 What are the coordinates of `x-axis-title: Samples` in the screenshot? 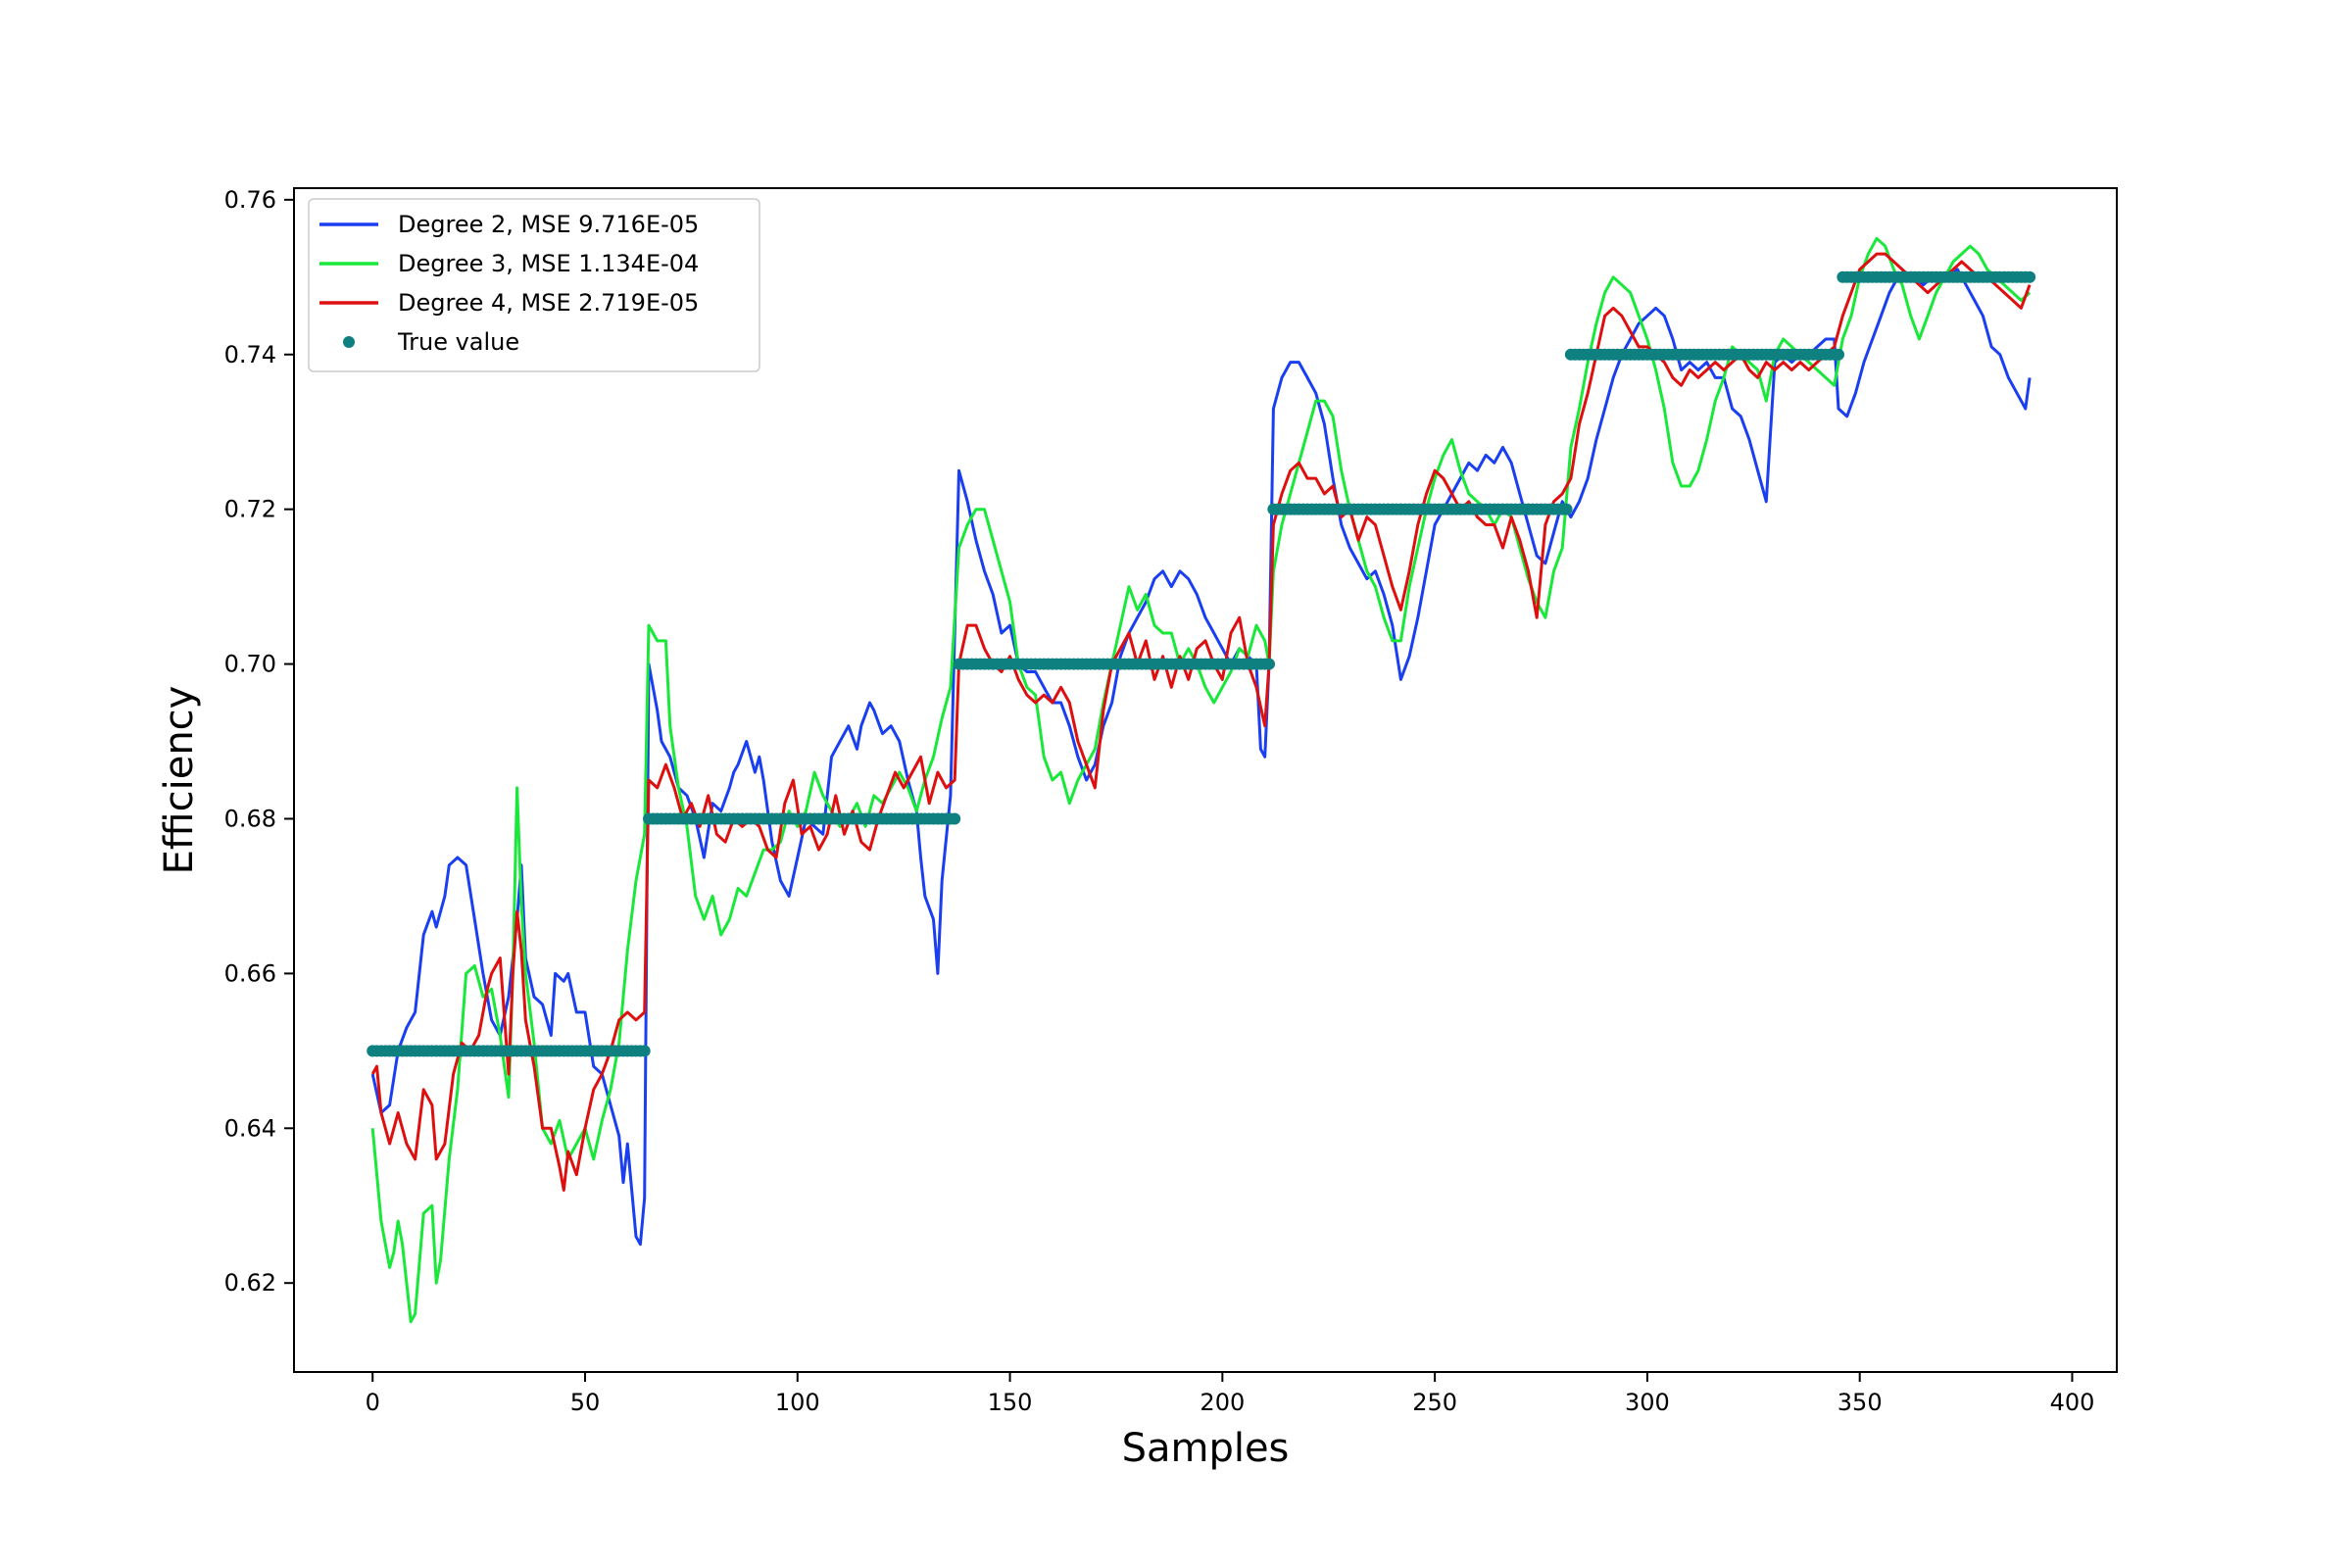 It's located at (1206, 1448).